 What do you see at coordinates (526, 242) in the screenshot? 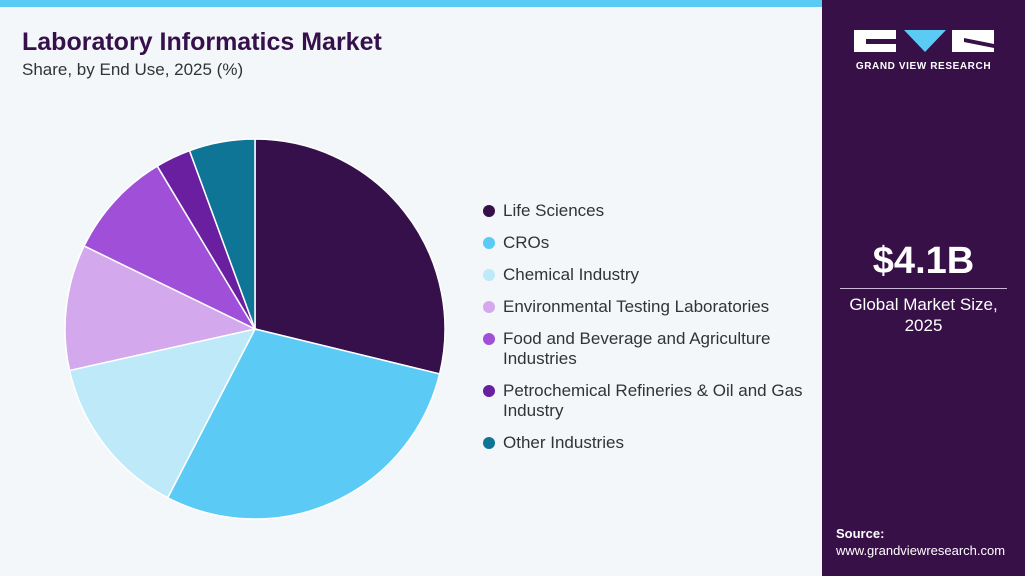
I see `legend-label: CROs` at bounding box center [526, 242].